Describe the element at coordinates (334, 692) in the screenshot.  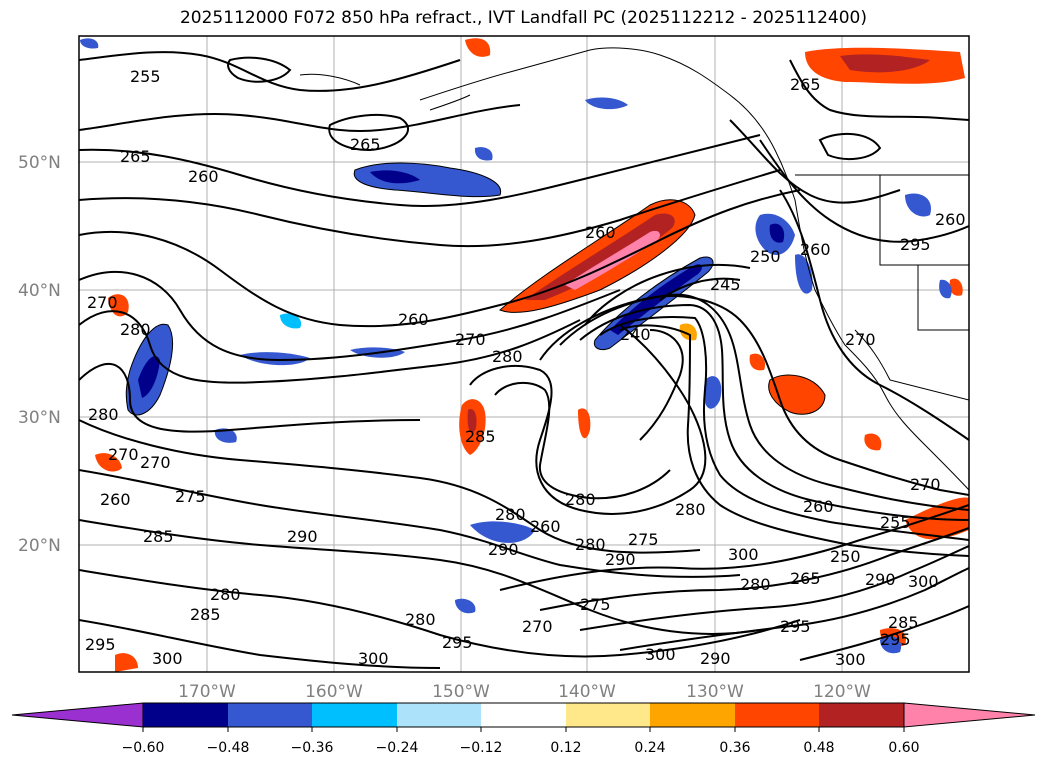
I see `lon-label-160w: 160°W` at that location.